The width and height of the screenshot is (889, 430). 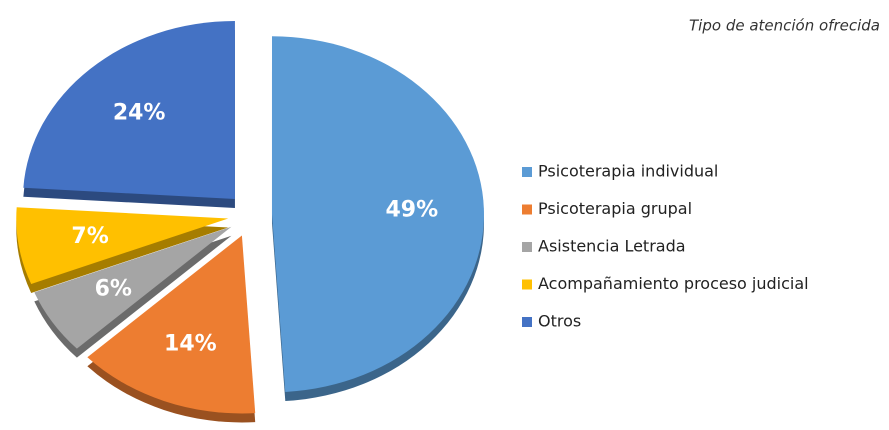 What do you see at coordinates (673, 283) in the screenshot?
I see `legend-label: Acompañamiento proceso judicial` at bounding box center [673, 283].